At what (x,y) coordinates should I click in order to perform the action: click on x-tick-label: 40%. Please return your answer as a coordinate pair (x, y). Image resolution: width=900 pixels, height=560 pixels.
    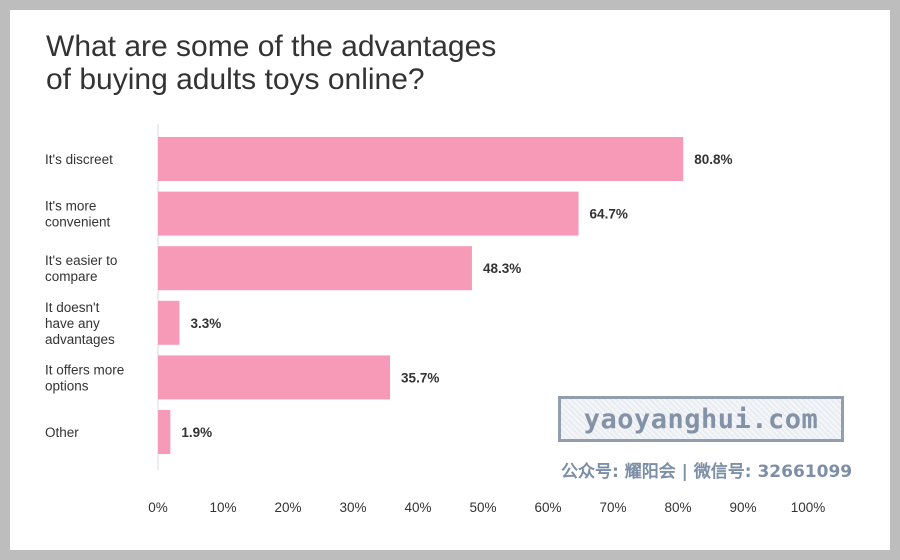
    Looking at the image, I should click on (417, 507).